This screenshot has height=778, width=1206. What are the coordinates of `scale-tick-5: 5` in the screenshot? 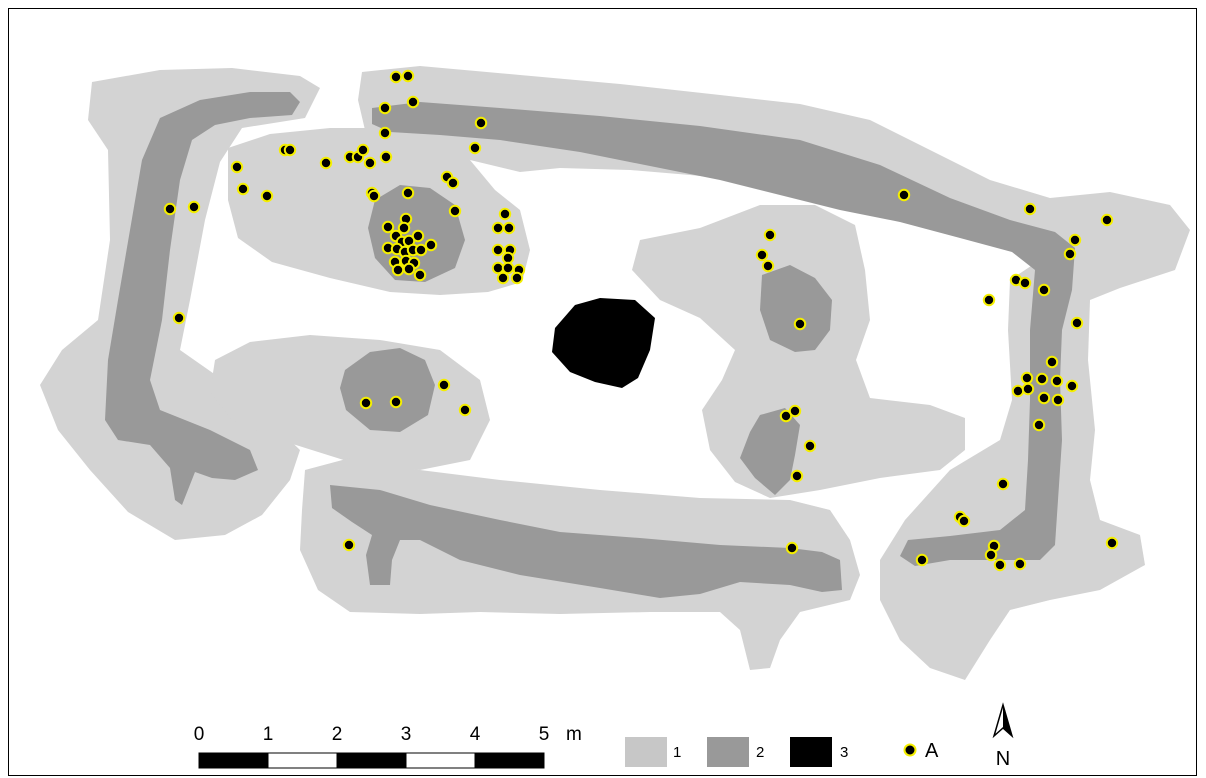 It's located at (544, 734).